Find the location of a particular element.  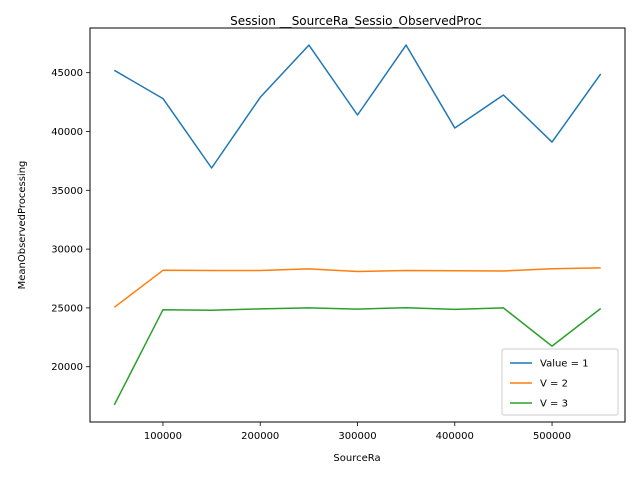

legend-box is located at coordinates (560, 382).